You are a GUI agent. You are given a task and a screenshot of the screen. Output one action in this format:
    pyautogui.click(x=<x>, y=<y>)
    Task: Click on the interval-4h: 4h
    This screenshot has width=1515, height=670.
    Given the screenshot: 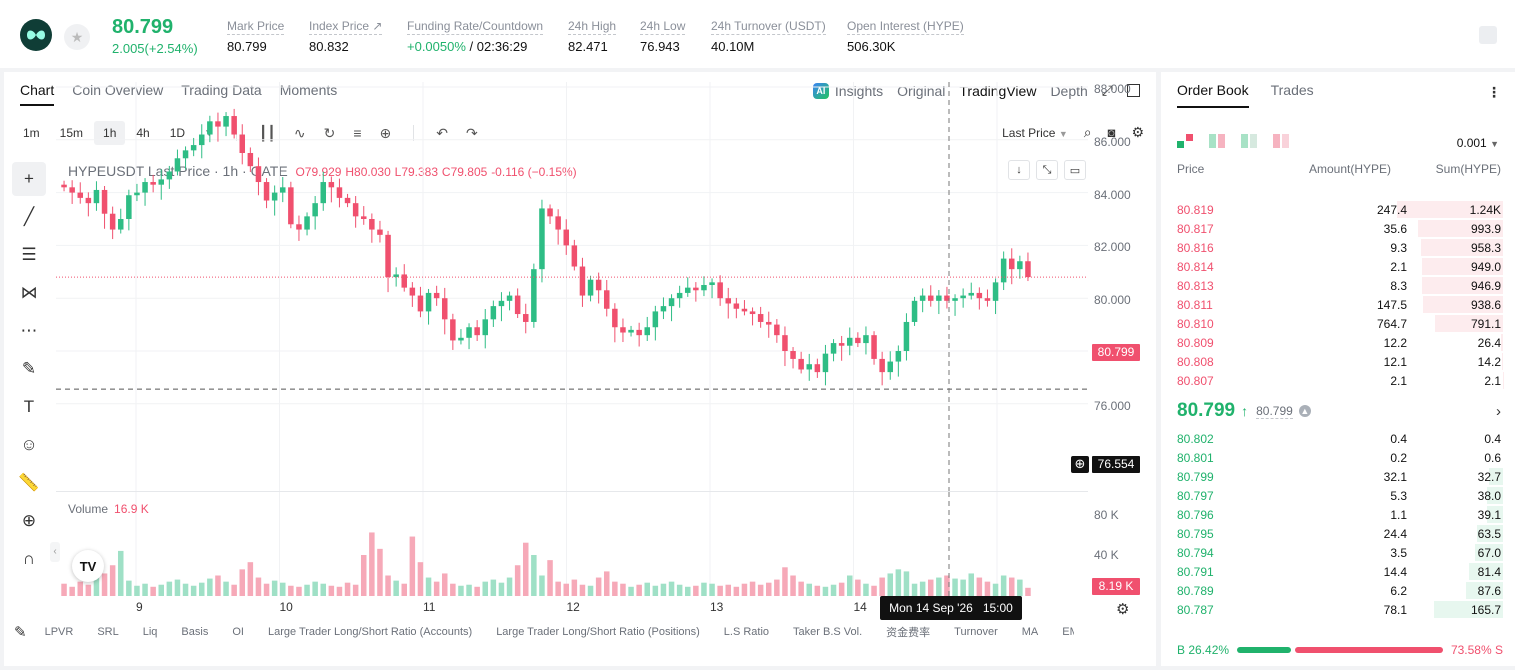 What is the action you would take?
    pyautogui.click(x=143, y=133)
    